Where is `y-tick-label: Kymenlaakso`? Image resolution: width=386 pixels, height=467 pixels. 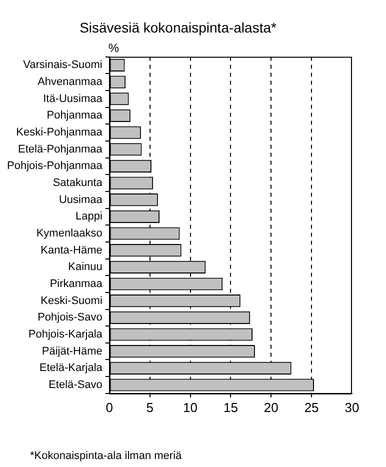 y-tick-label: Kymenlaakso is located at coordinates (69, 234).